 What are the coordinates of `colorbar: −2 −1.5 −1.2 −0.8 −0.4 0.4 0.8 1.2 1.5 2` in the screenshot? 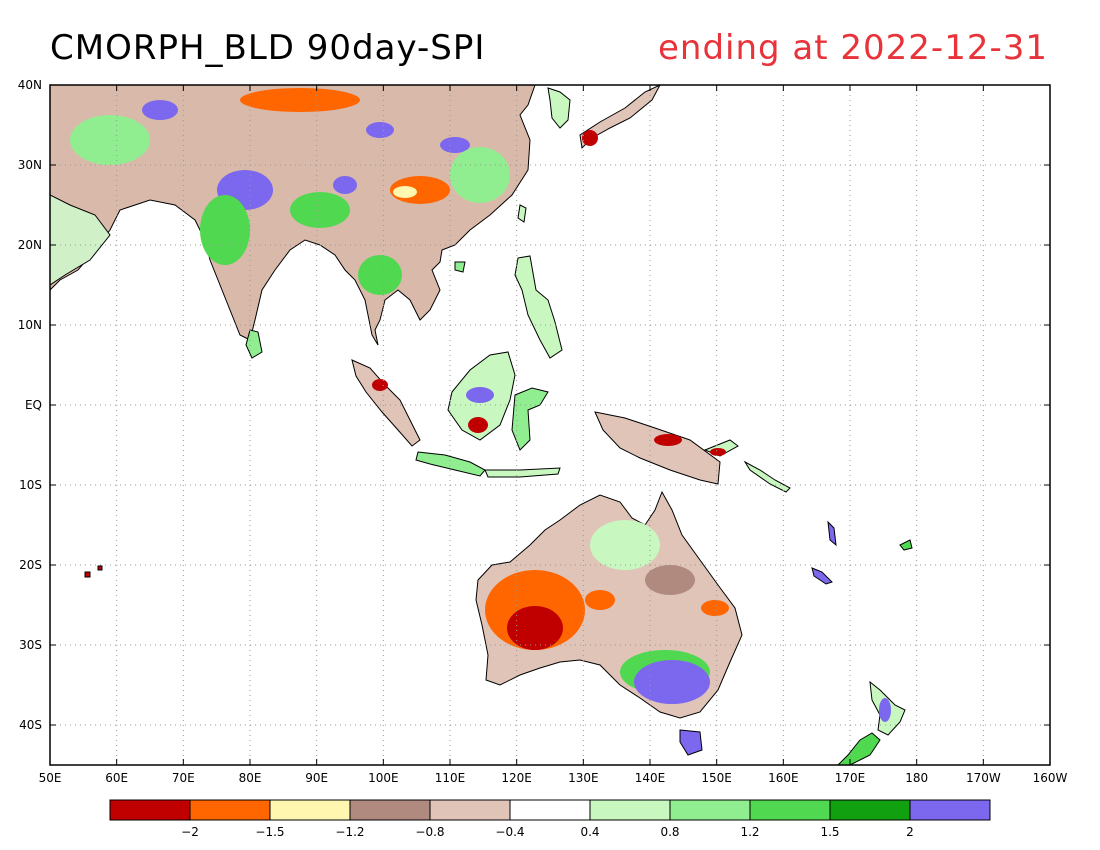 It's located at (550, 819).